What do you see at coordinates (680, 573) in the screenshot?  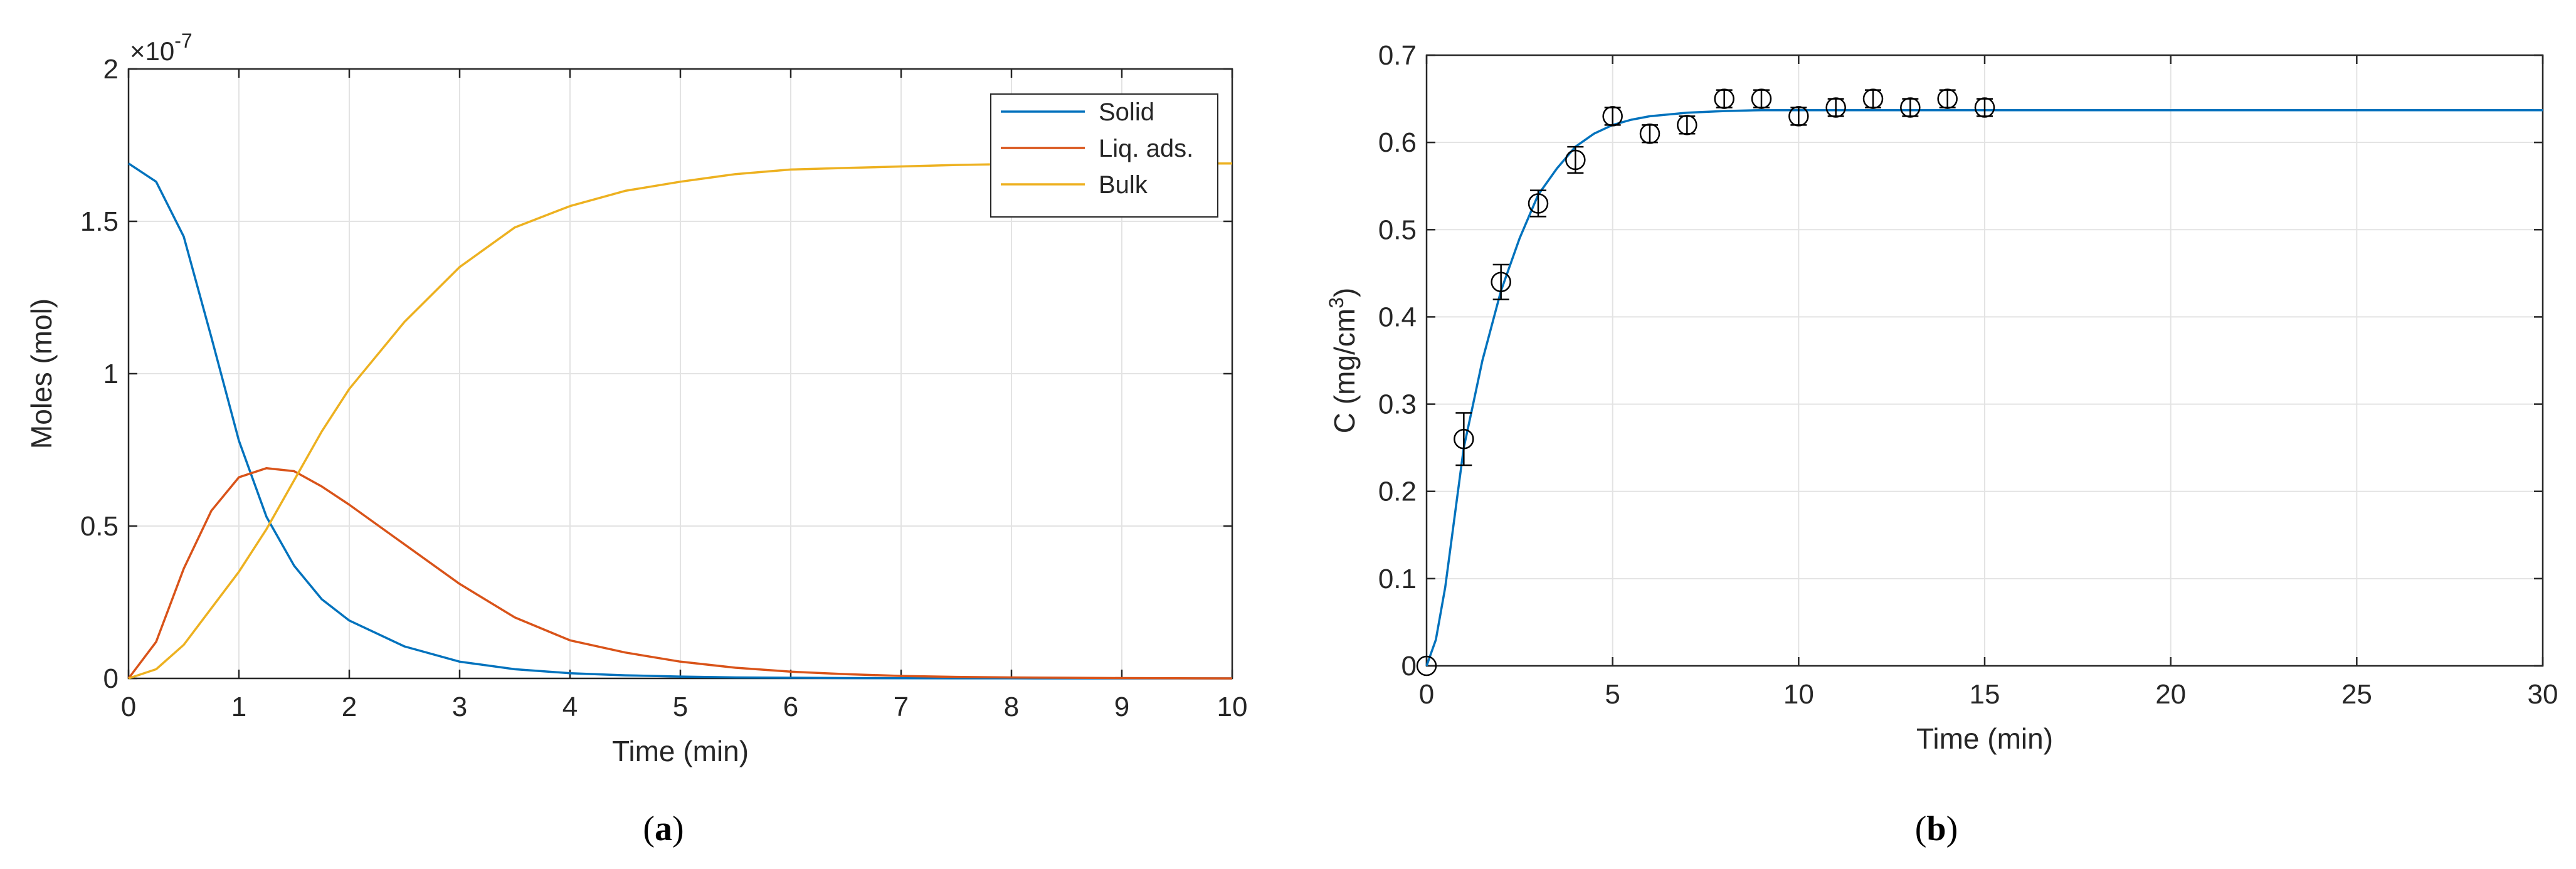 I see `series-line-liq-ads-` at bounding box center [680, 573].